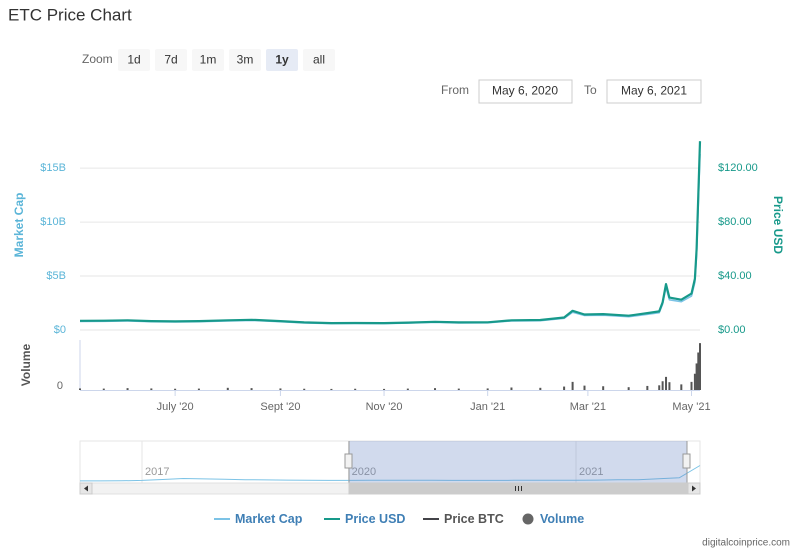  I want to click on y-axis-title: Volume, so click(26, 364).